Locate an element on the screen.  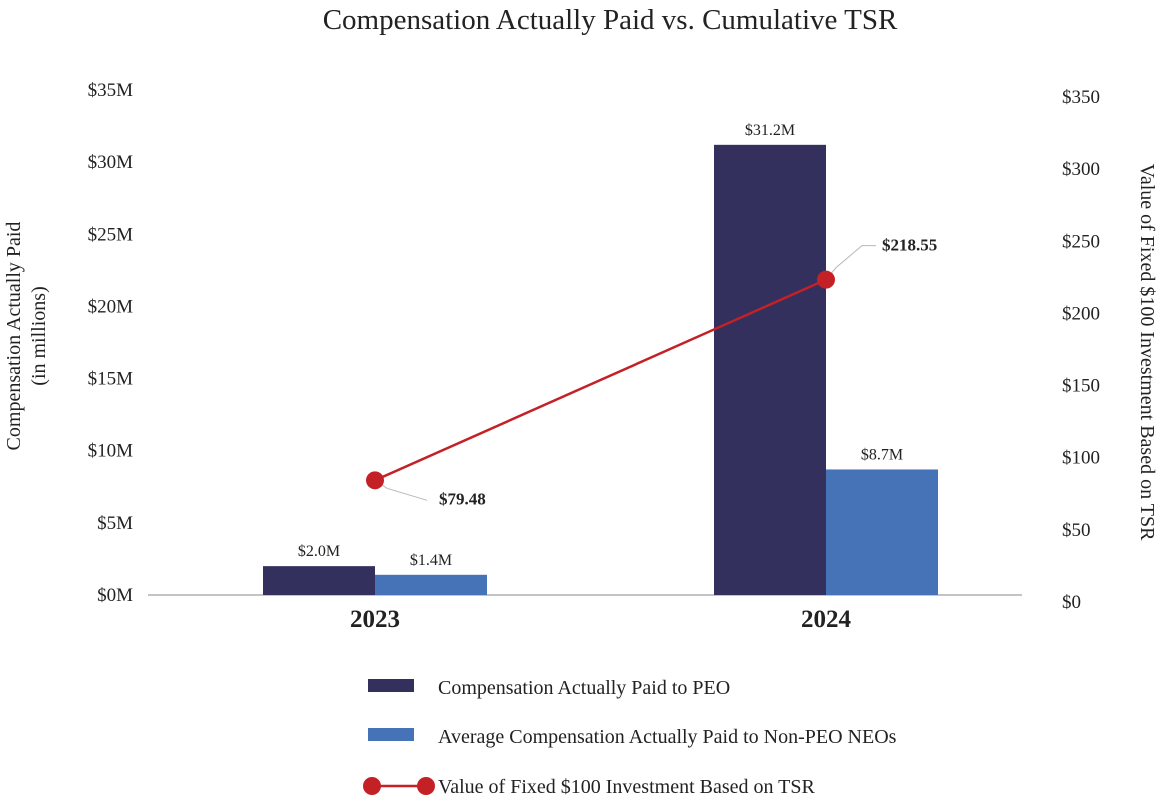
right-axis-ticks: $0 $50 $100 $150 $200 $250 $300 $350 is located at coordinates (1081, 350).